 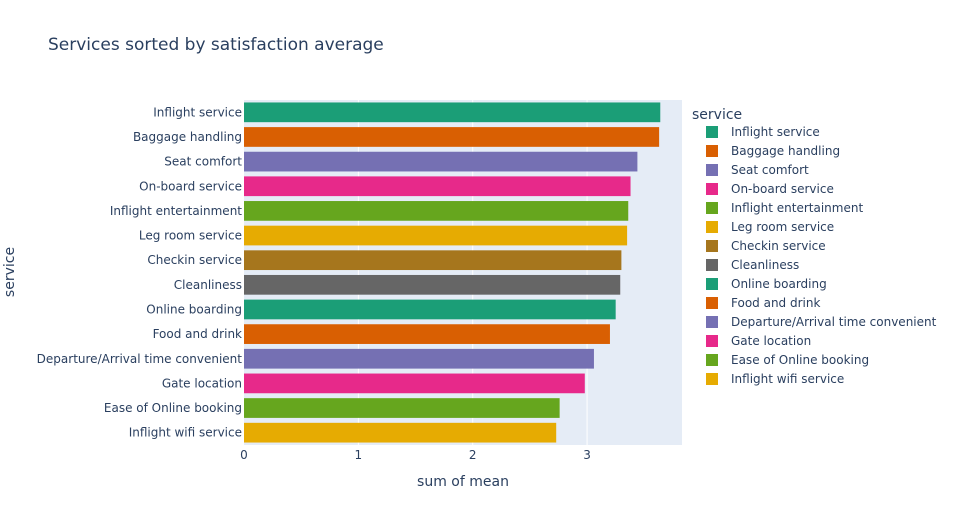 What do you see at coordinates (194, 309) in the screenshot?
I see `y-tick-label: Online boarding` at bounding box center [194, 309].